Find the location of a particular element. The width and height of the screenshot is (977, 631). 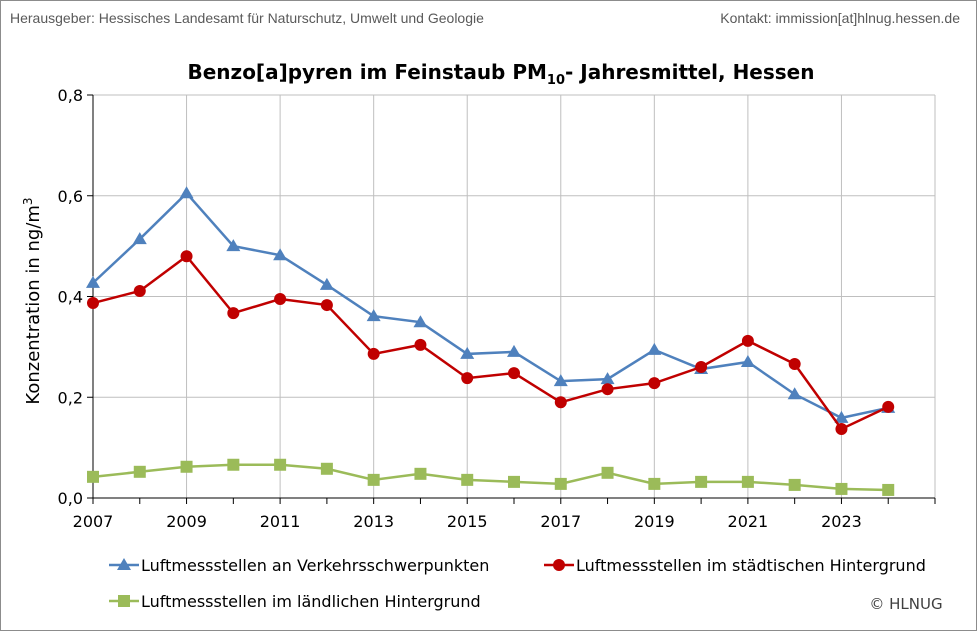

contact-text: Kontakt: immission[at]hlnug.hessen.de is located at coordinates (840, 18).